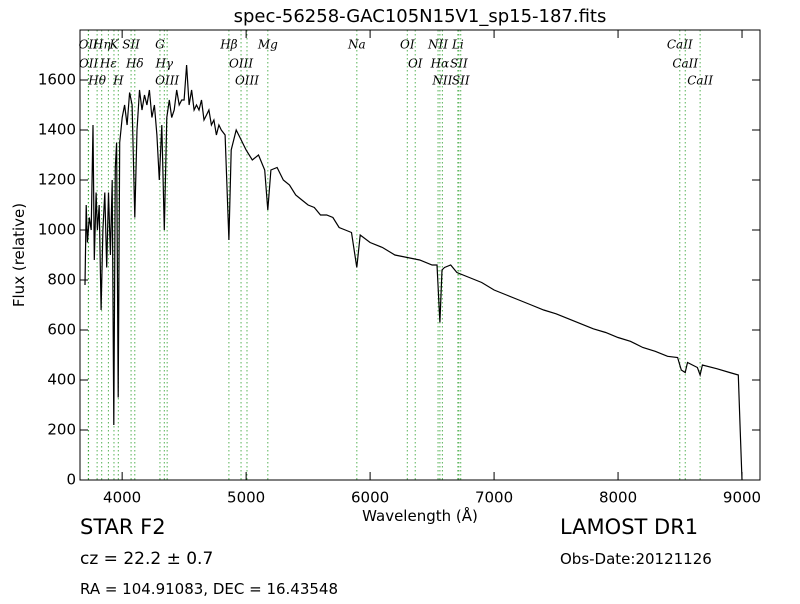 The image size is (800, 604). What do you see at coordinates (61, 280) in the screenshot?
I see `y-tick-label: 800` at bounding box center [61, 280].